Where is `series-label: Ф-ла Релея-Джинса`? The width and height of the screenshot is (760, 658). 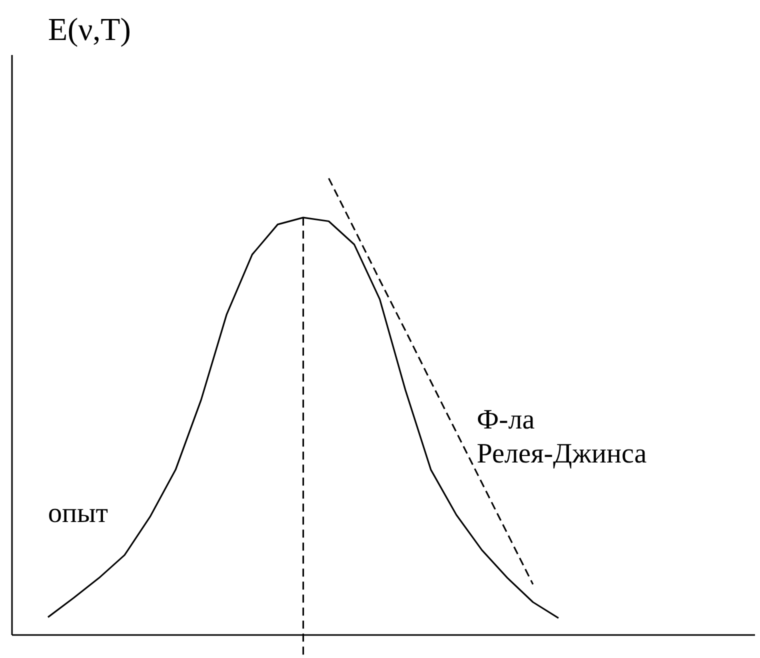 series-label: Ф-ла Релея-Джинса is located at coordinates (562, 437).